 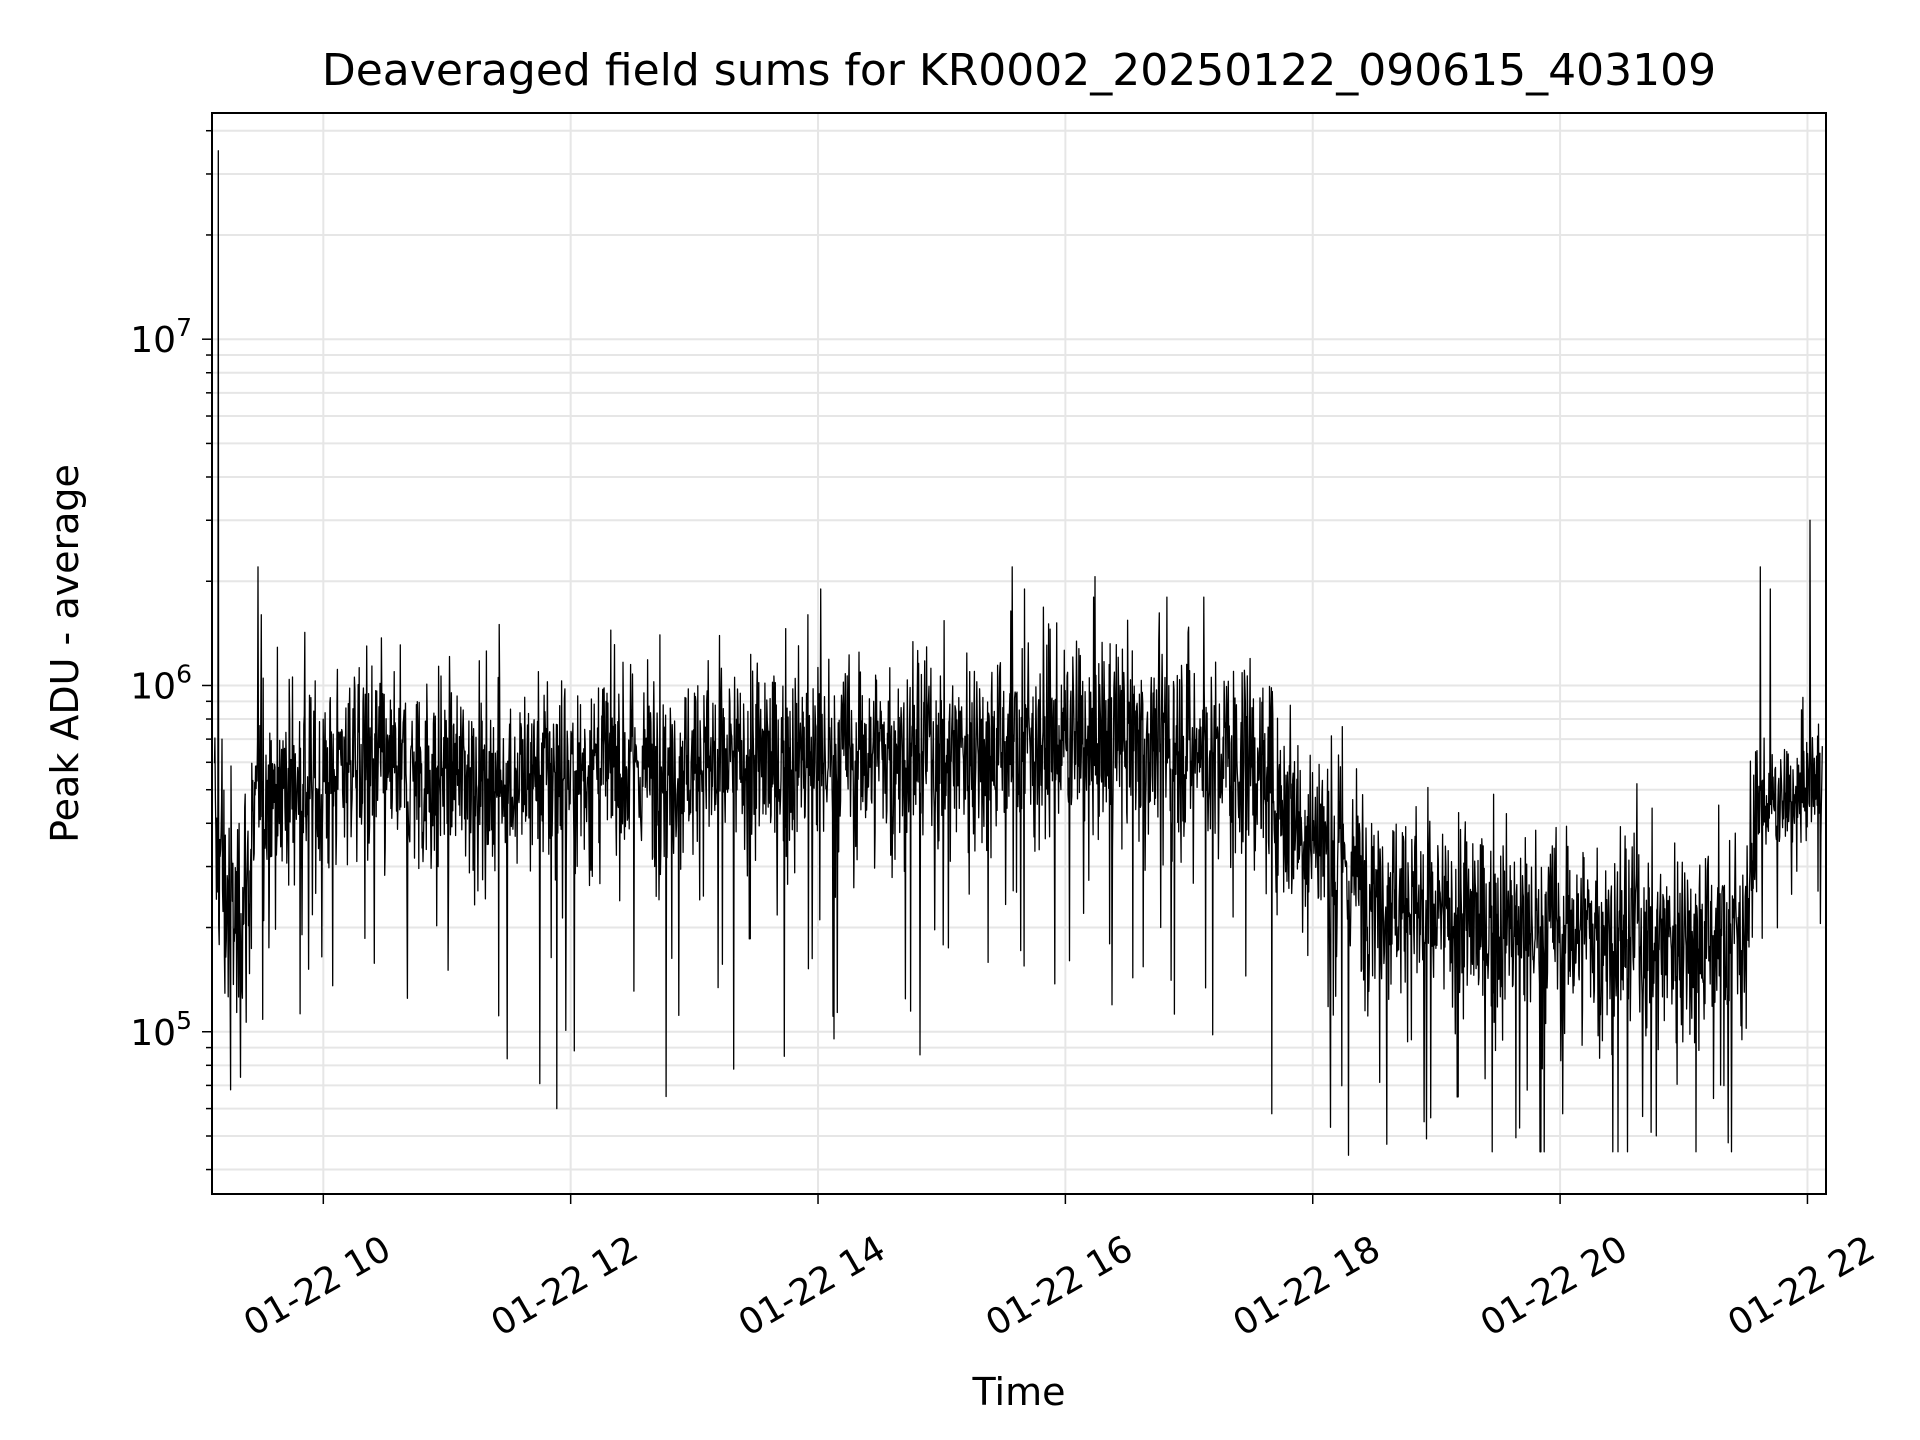 What do you see at coordinates (184, 327) in the screenshot?
I see `y-tick-exponent: 7` at bounding box center [184, 327].